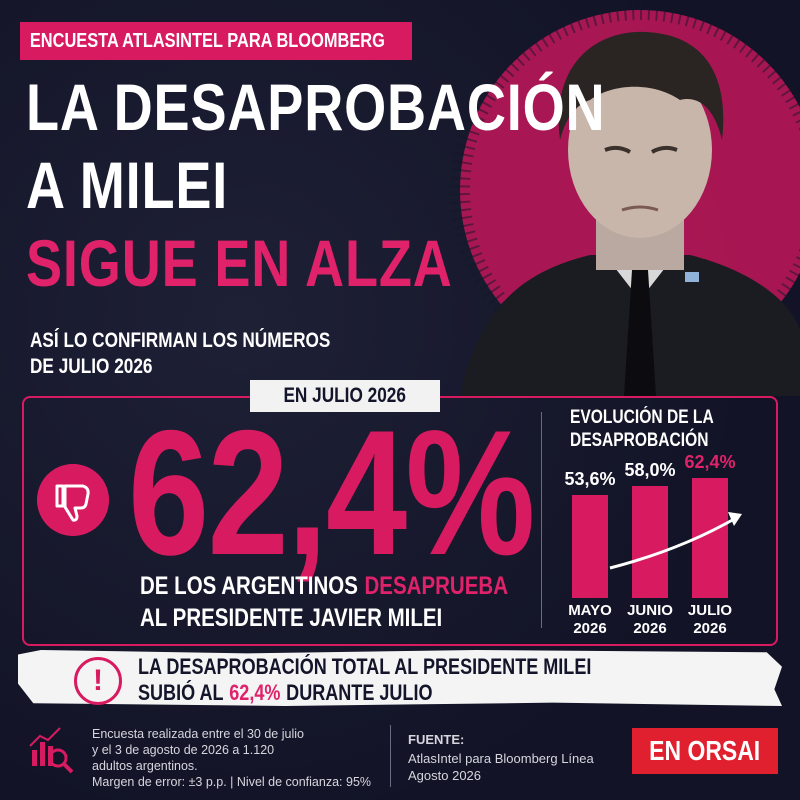  Describe the element at coordinates (642, 429) in the screenshot. I see `chart-title-text: EVOLUCIÓN DE LA DESAPROBACIÓN` at that location.